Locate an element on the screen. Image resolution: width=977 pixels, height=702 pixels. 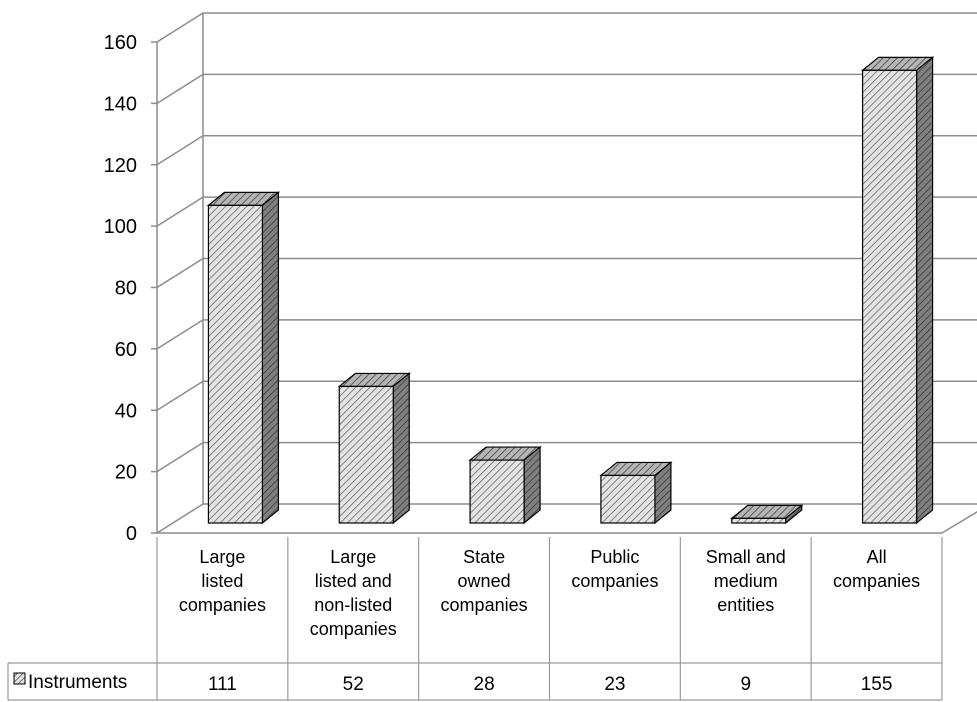
data-value: 111 is located at coordinates (222, 684).